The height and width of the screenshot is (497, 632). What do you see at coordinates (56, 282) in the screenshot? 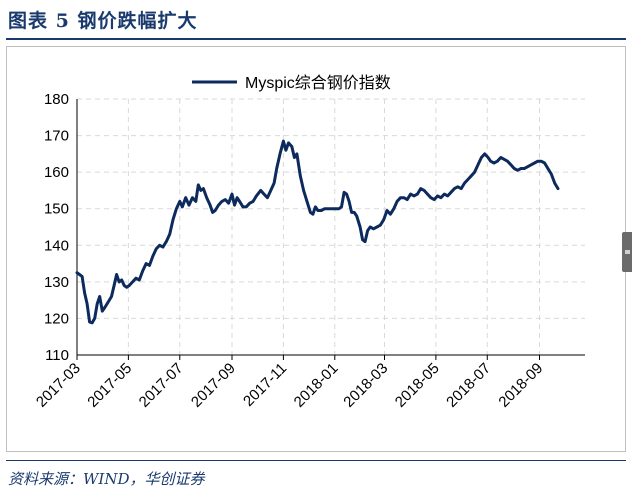
I see `y-tick-label: 130` at bounding box center [56, 282].